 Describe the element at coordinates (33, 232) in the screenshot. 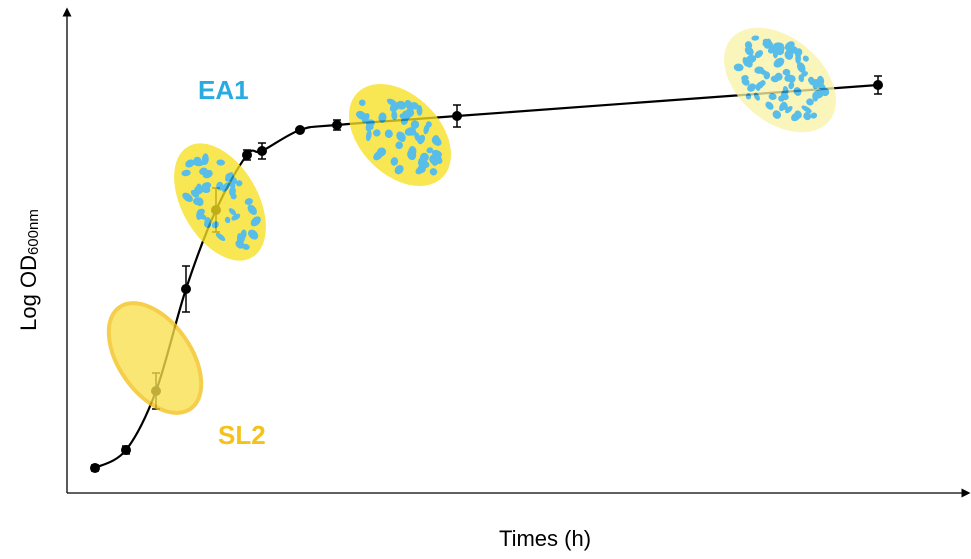

I see `y-axis-label-subscript: 600nm` at that location.